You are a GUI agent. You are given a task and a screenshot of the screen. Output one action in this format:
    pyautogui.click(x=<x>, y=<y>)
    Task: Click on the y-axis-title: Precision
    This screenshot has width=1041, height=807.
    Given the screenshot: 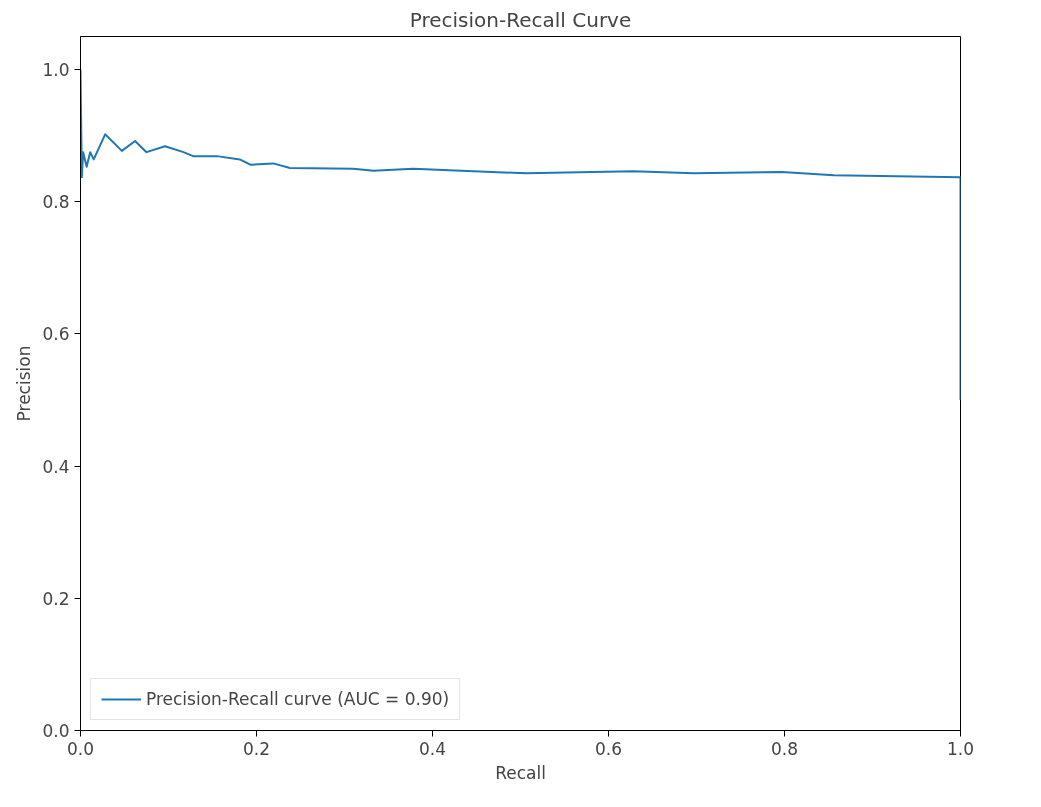 What is the action you would take?
    pyautogui.click(x=24, y=383)
    